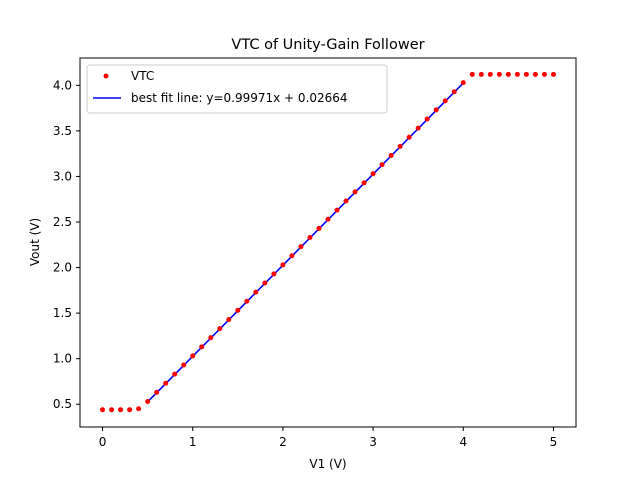 Image resolution: width=640 pixels, height=480 pixels. I want to click on chart-title: VTC of Unity-Gain Follower, so click(327, 45).